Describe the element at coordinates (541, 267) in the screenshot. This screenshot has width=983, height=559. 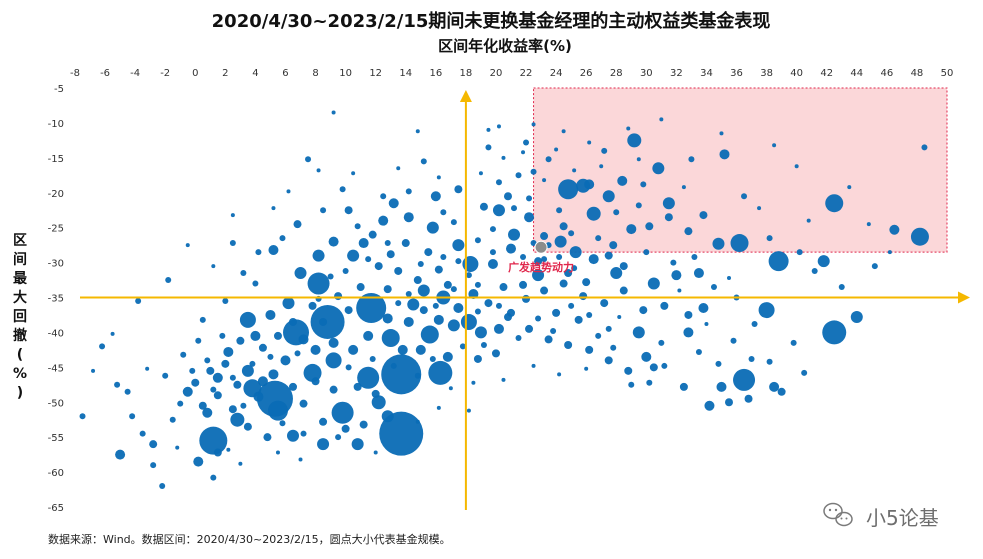
I see `annotated-fund-label: 广发趋势动力` at that location.